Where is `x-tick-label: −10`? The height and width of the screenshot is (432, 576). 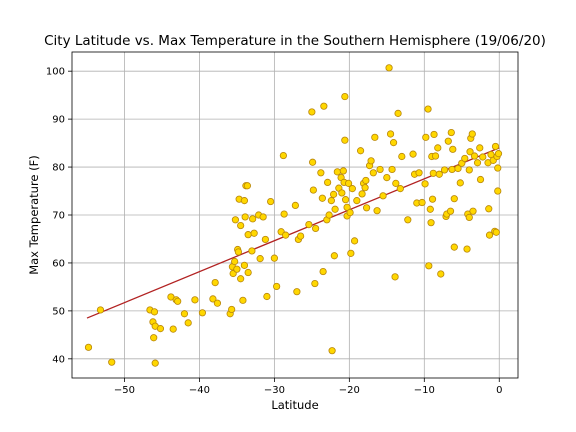
x-tick-label: −10 is located at coordinates (424, 390).